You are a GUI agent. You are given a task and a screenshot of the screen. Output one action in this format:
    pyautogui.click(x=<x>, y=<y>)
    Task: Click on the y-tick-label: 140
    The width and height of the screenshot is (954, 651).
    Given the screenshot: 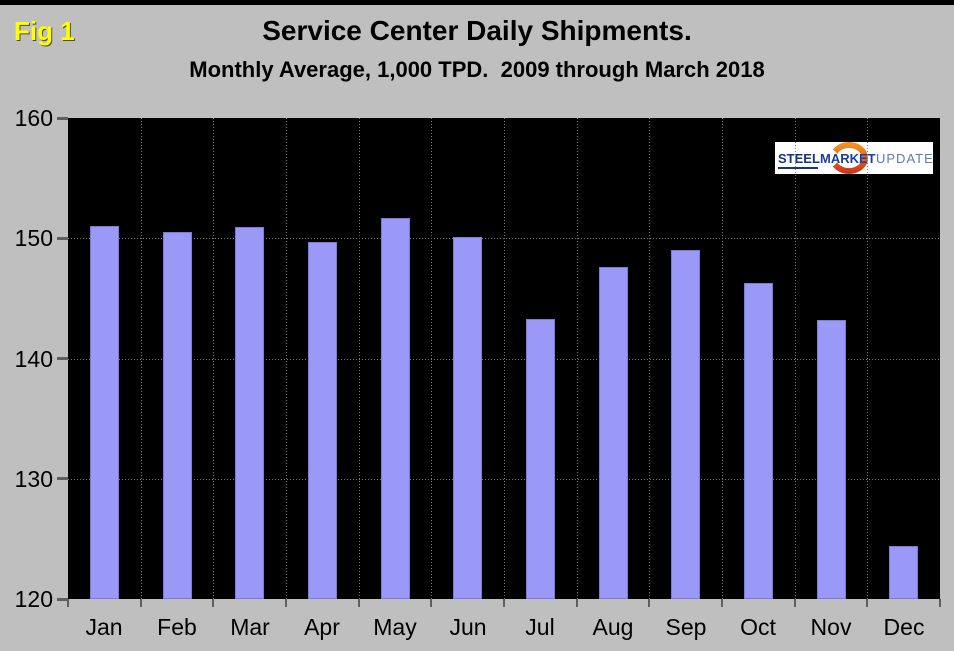 What is the action you would take?
    pyautogui.click(x=33, y=359)
    